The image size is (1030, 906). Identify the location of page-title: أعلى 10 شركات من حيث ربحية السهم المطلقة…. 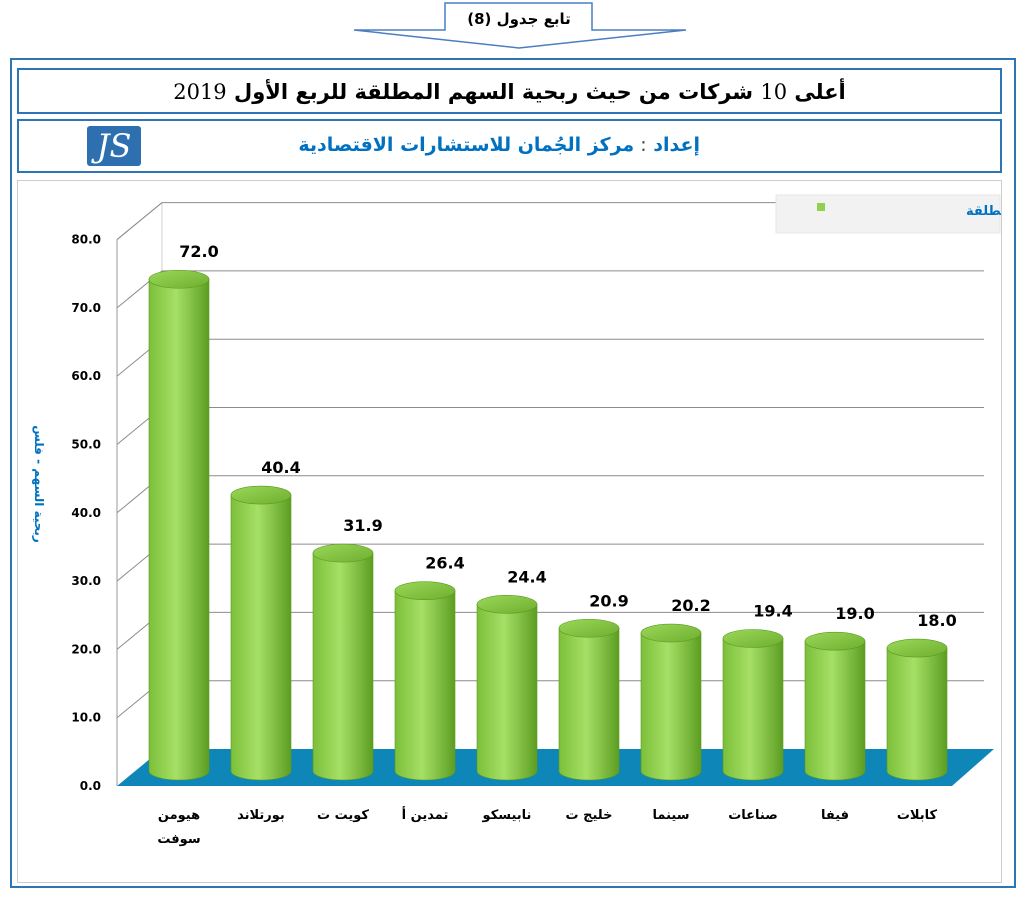
(509, 92).